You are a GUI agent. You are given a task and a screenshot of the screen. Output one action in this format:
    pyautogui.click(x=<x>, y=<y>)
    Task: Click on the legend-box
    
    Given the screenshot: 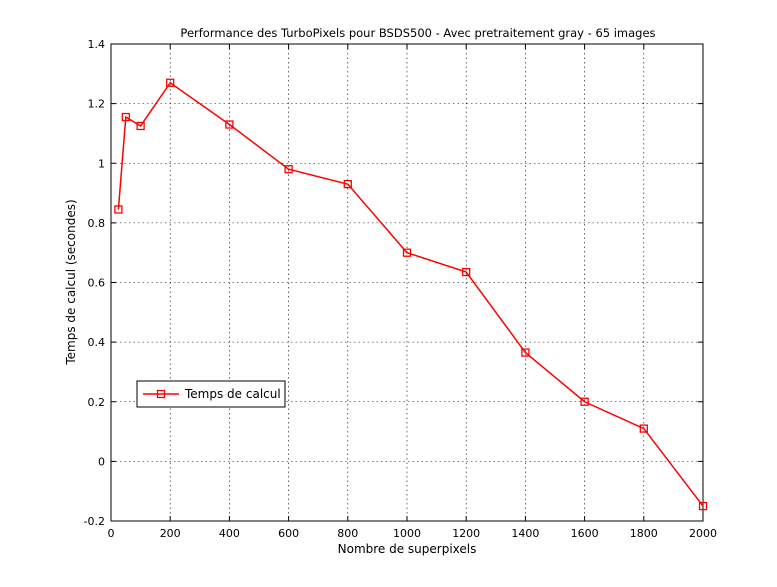 What is the action you would take?
    pyautogui.click(x=211, y=394)
    